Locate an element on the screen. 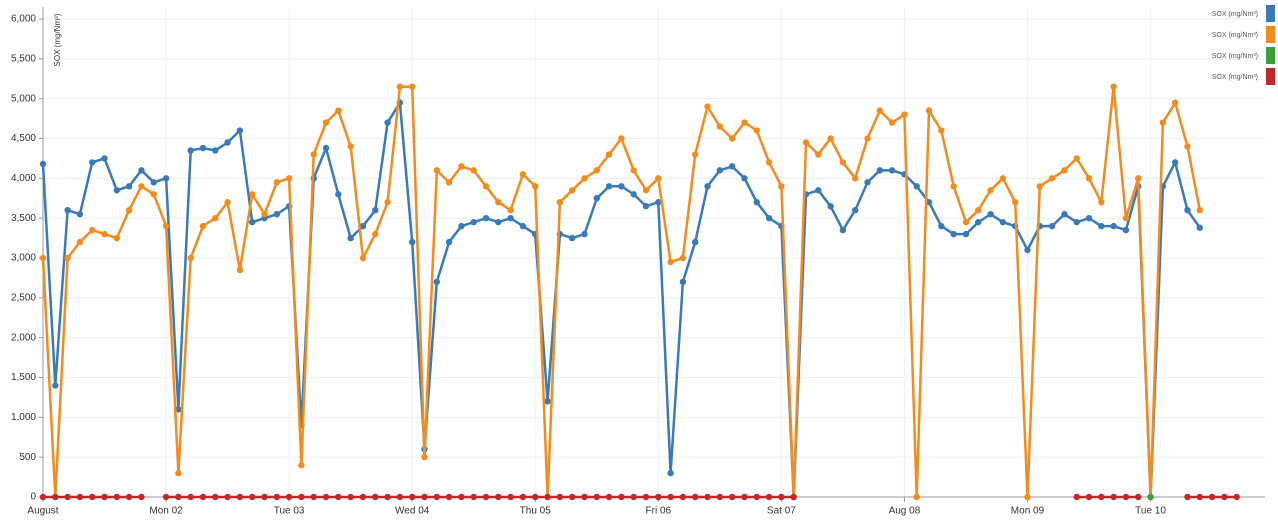  y-tick-label: 3,500 is located at coordinates (23, 218).